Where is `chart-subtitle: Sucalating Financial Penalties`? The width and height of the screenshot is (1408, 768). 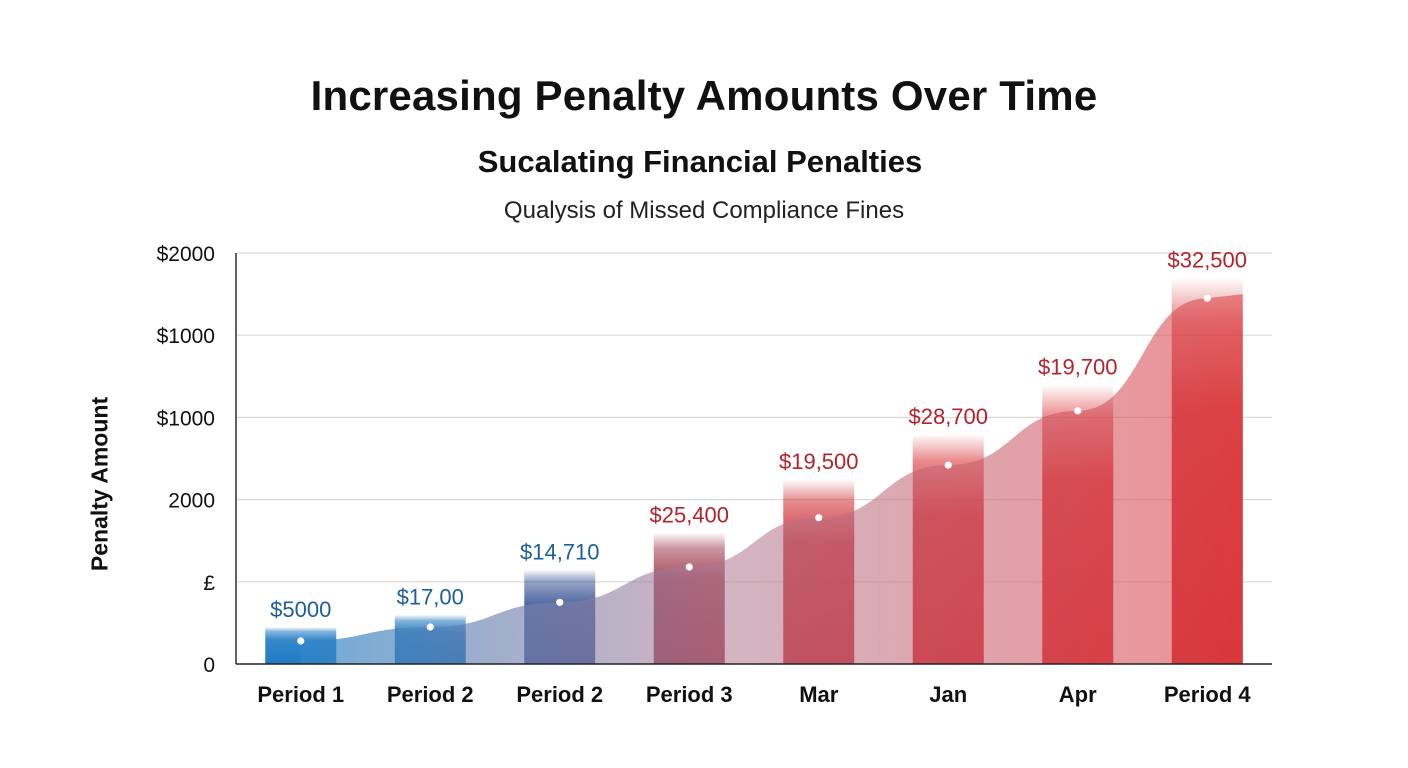
chart-subtitle: Sucalating Financial Penalties is located at coordinates (700, 161).